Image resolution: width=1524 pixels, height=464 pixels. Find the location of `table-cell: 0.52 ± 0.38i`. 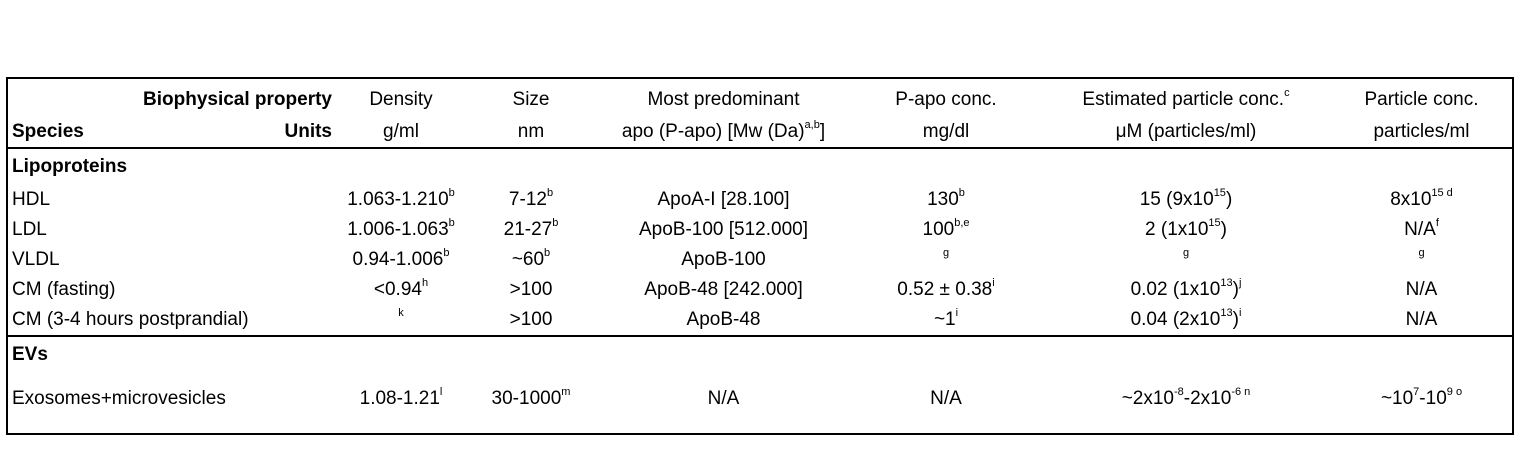

table-cell: 0.52 ± 0.38i is located at coordinates (946, 290).